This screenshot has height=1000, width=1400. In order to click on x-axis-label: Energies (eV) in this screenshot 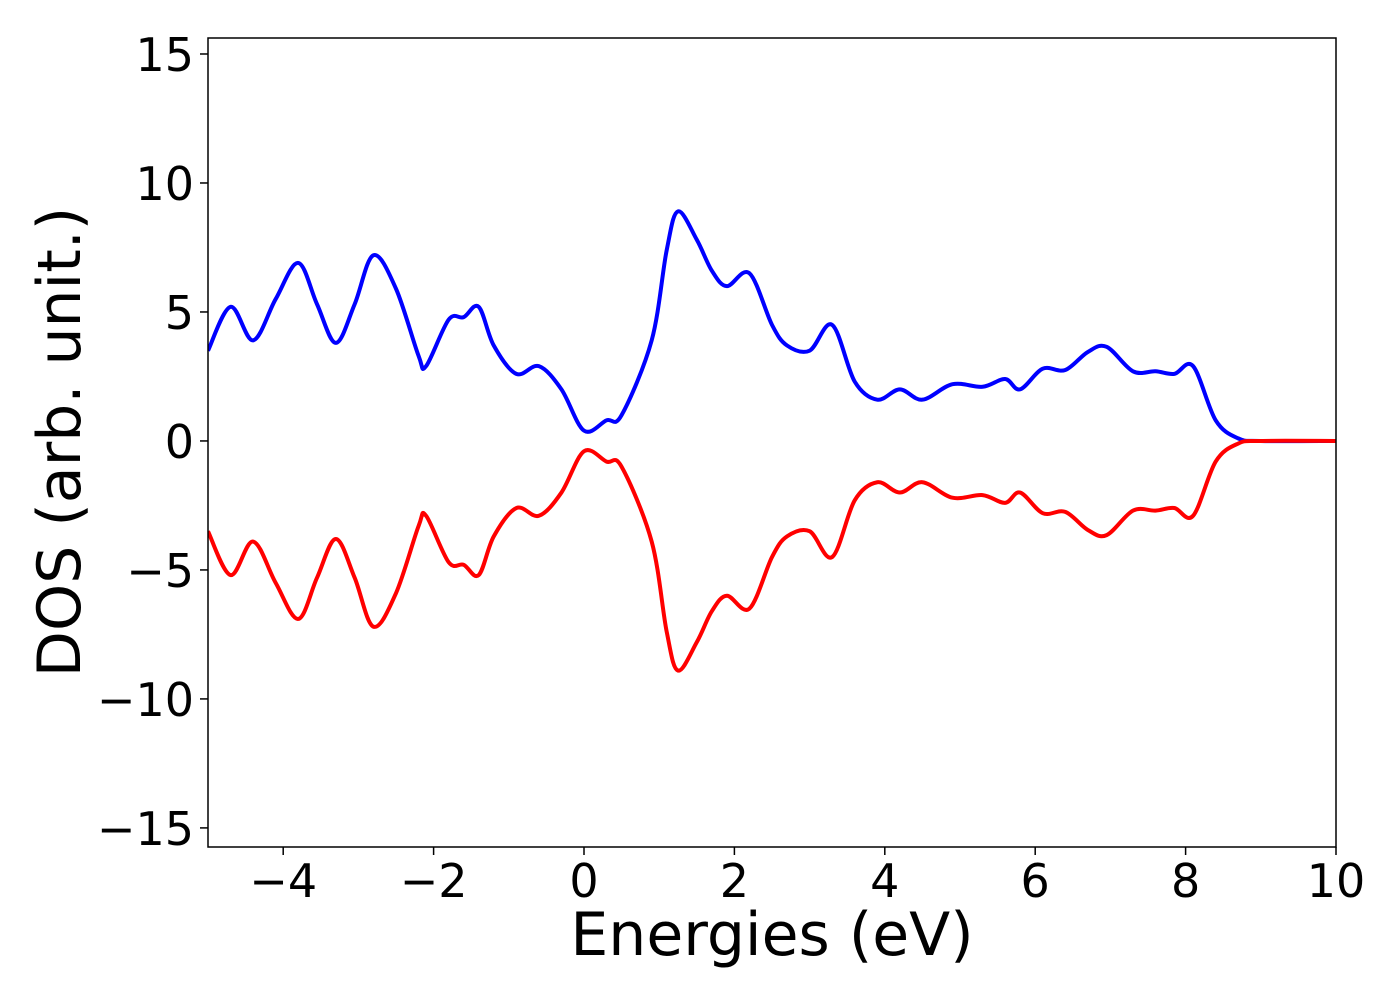, I will do `click(771, 935)`.